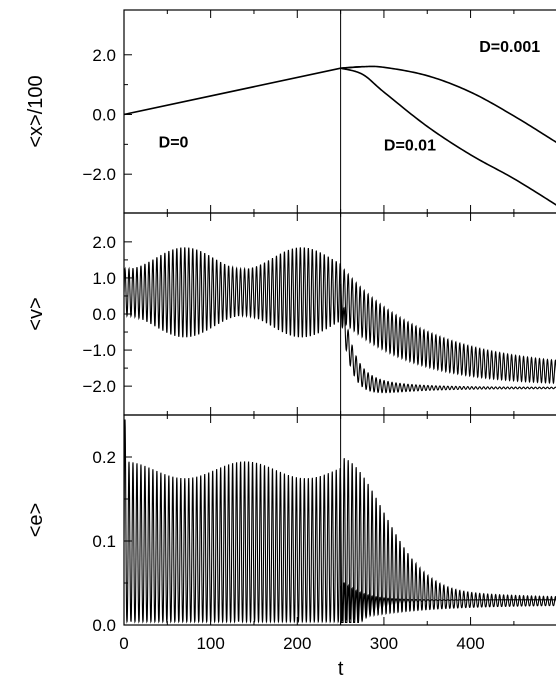 This screenshot has height=683, width=556. Describe the element at coordinates (341, 669) in the screenshot. I see `x-axis-label: t` at that location.